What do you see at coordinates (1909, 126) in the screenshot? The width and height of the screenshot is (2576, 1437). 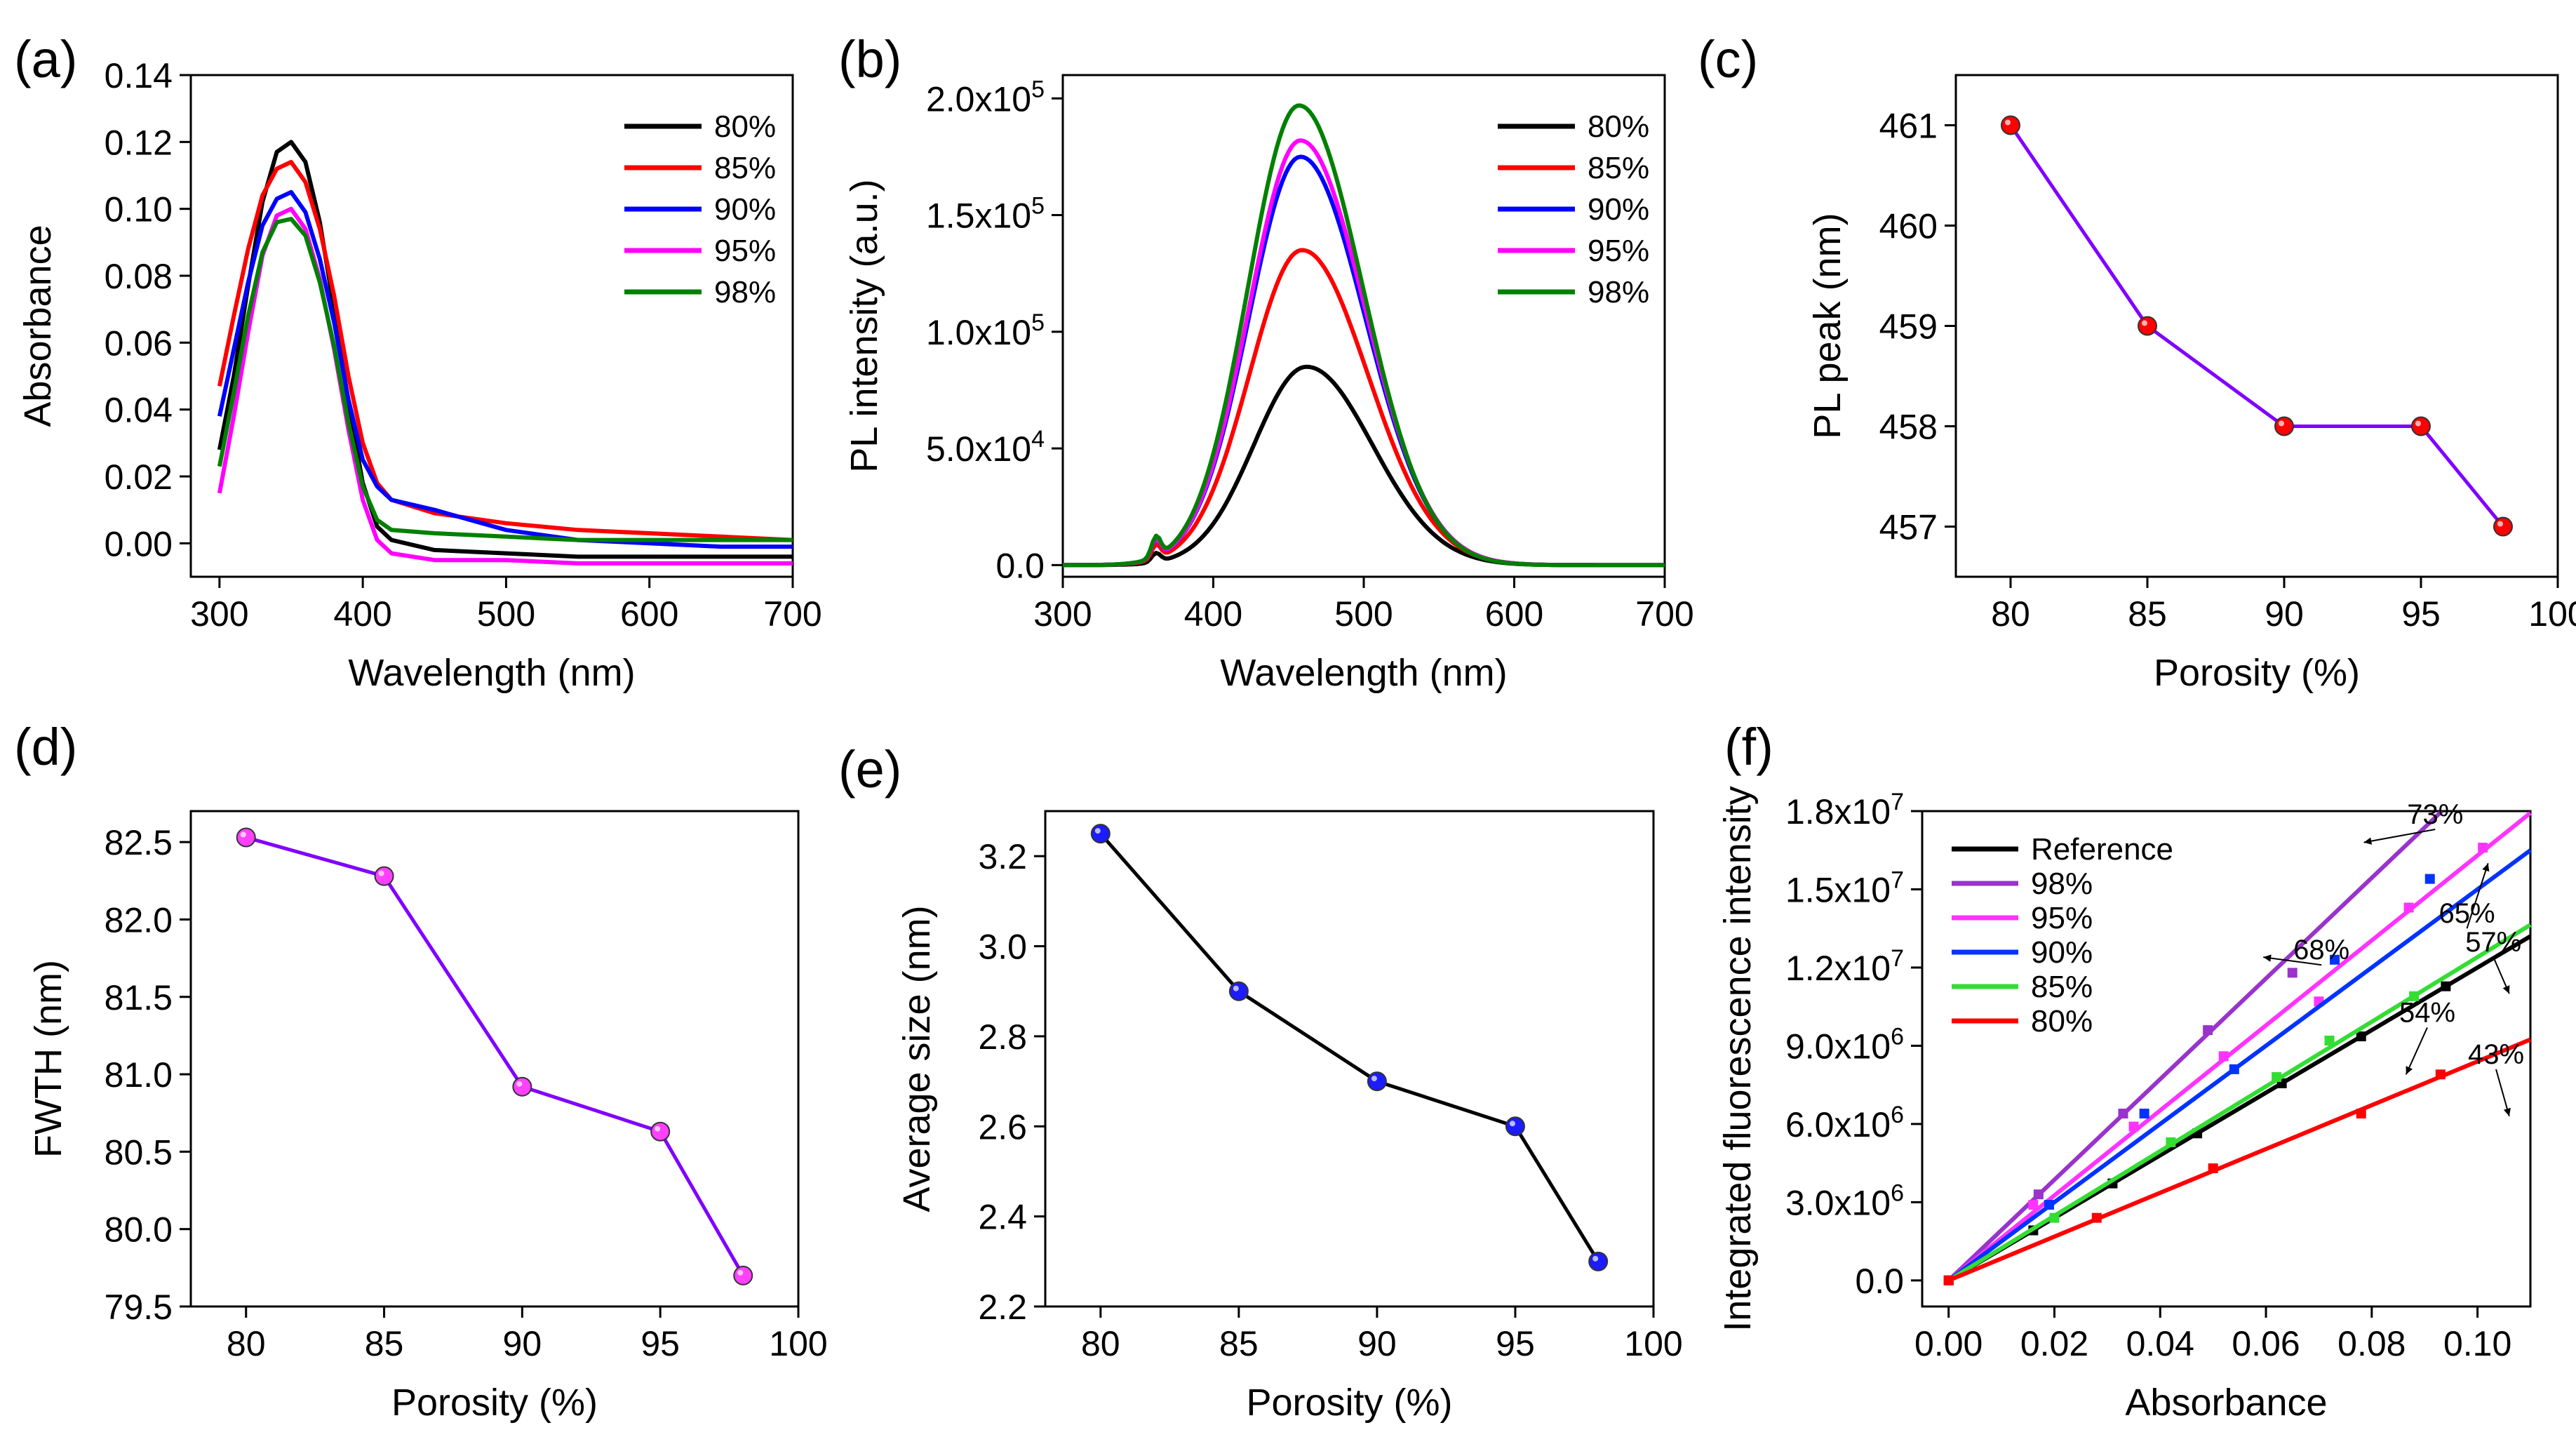 I see `y-tick-label: 461` at bounding box center [1909, 126].